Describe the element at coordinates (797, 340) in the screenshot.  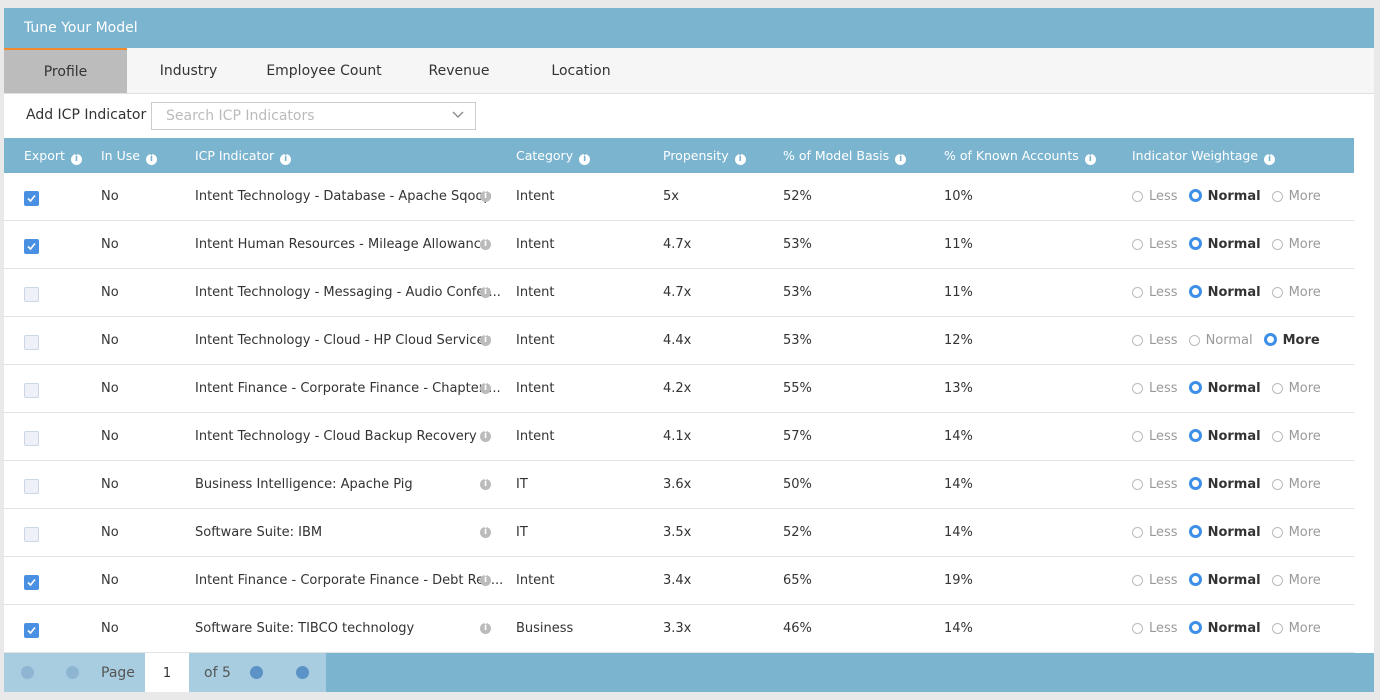
I see `model-basis-cell: 53%` at that location.